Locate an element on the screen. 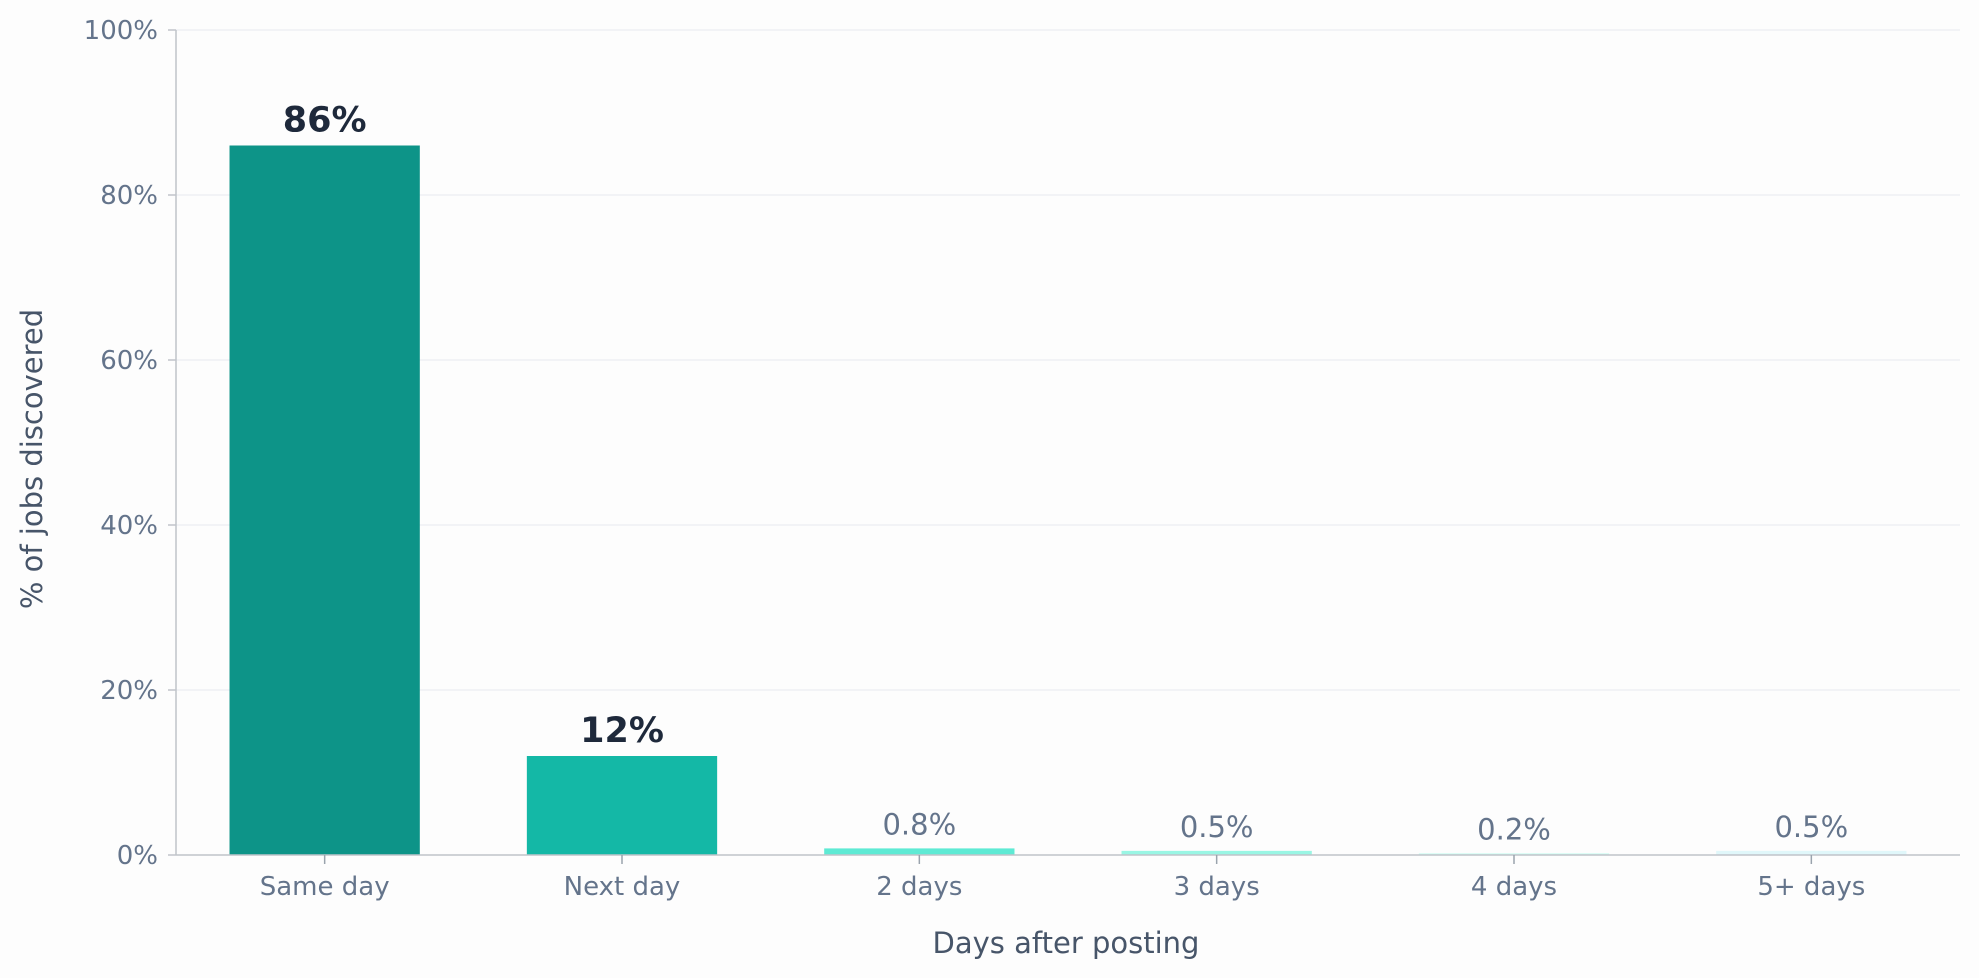 The width and height of the screenshot is (1979, 978). y-tick-label: 40% is located at coordinates (129, 526).